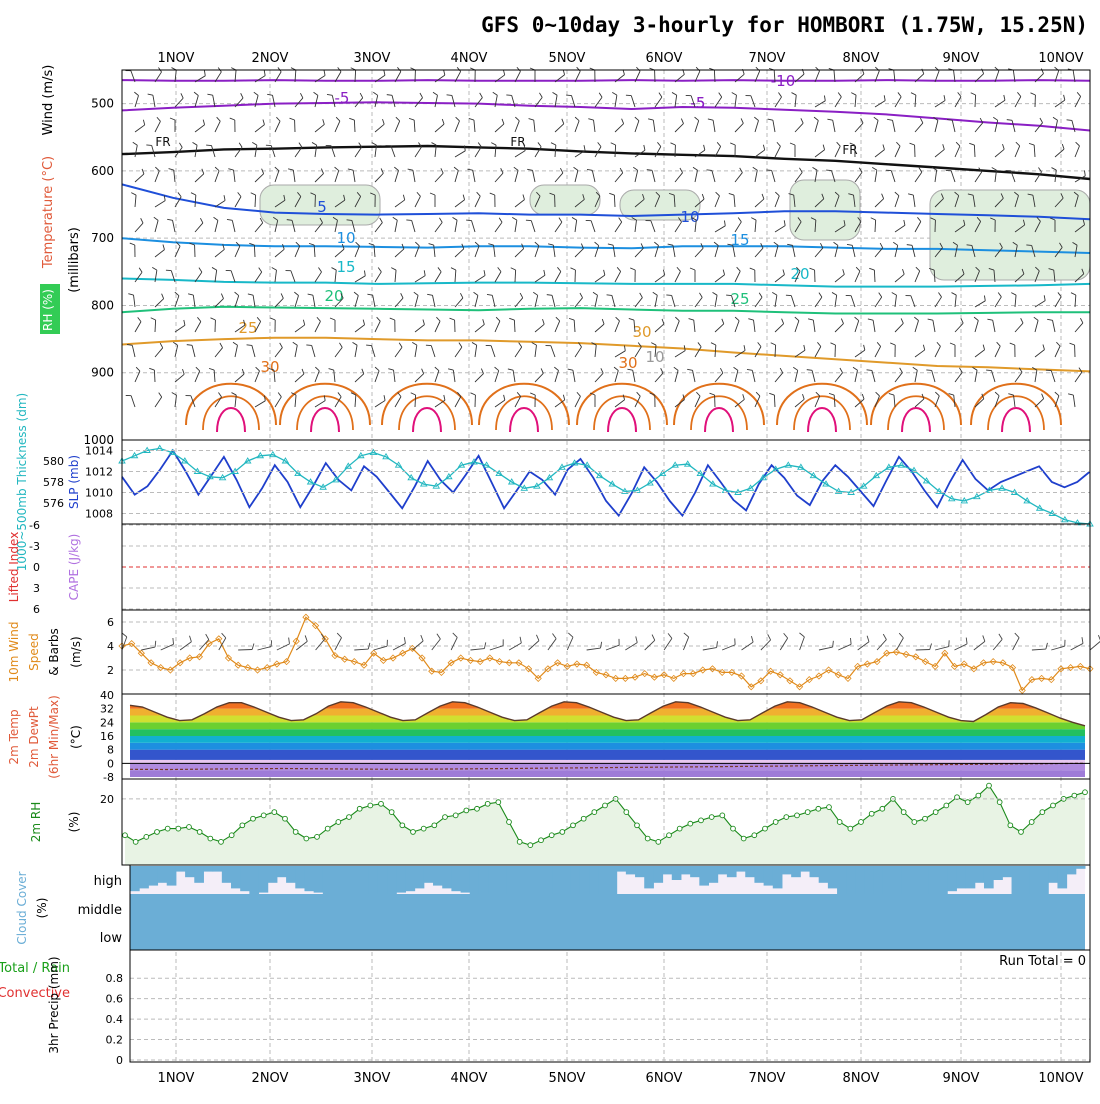 The image size is (1100, 1104). I want to click on contour-label: 10, so click(345, 238).